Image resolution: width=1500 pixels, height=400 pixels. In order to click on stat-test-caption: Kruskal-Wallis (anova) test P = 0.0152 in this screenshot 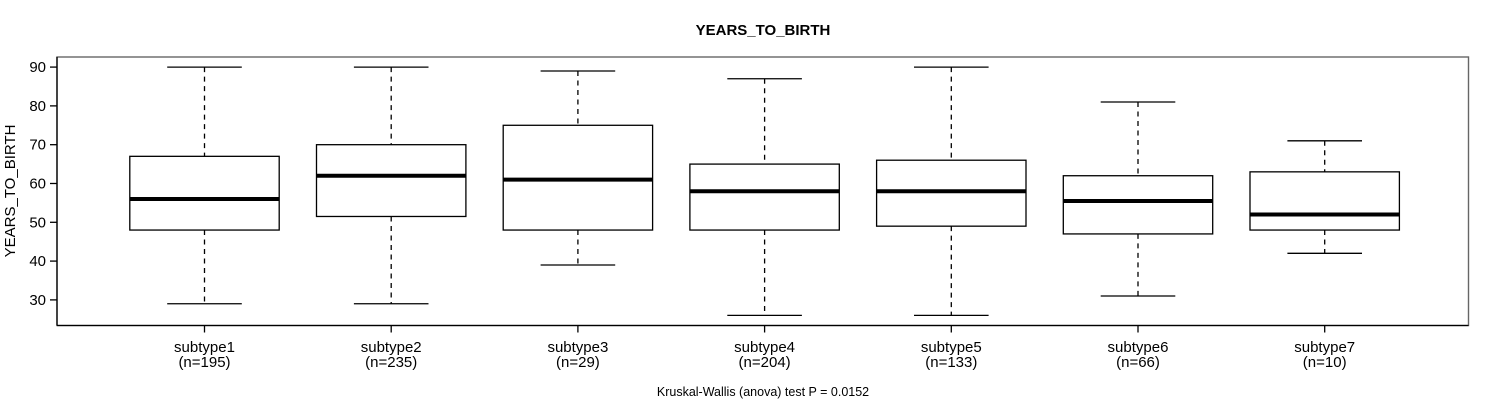, I will do `click(763, 392)`.